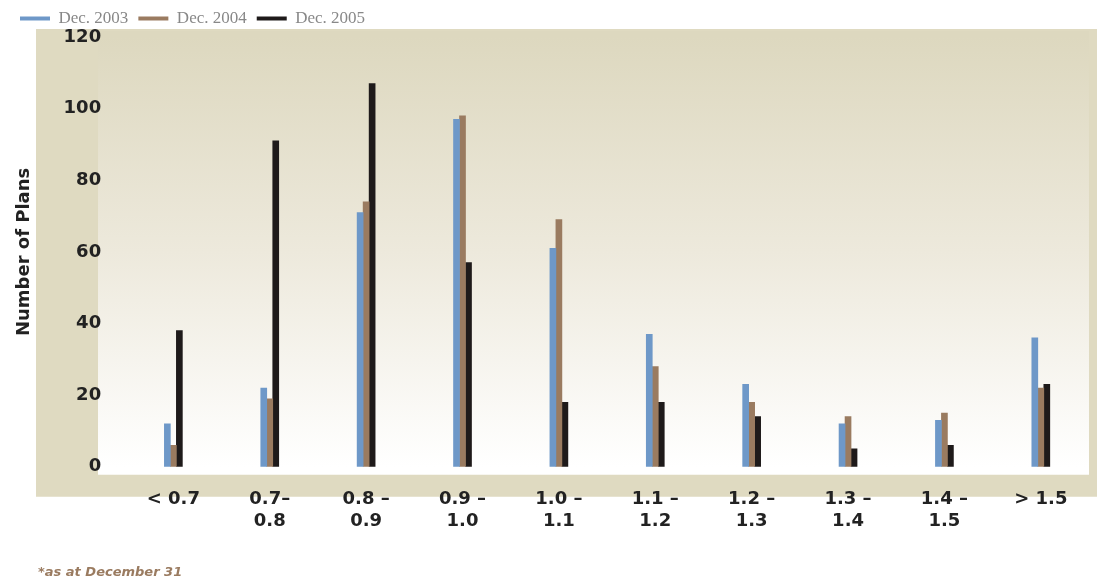 The height and width of the screenshot is (584, 1099). What do you see at coordinates (23, 252) in the screenshot?
I see `y-axis-title: Number of Plans` at bounding box center [23, 252].